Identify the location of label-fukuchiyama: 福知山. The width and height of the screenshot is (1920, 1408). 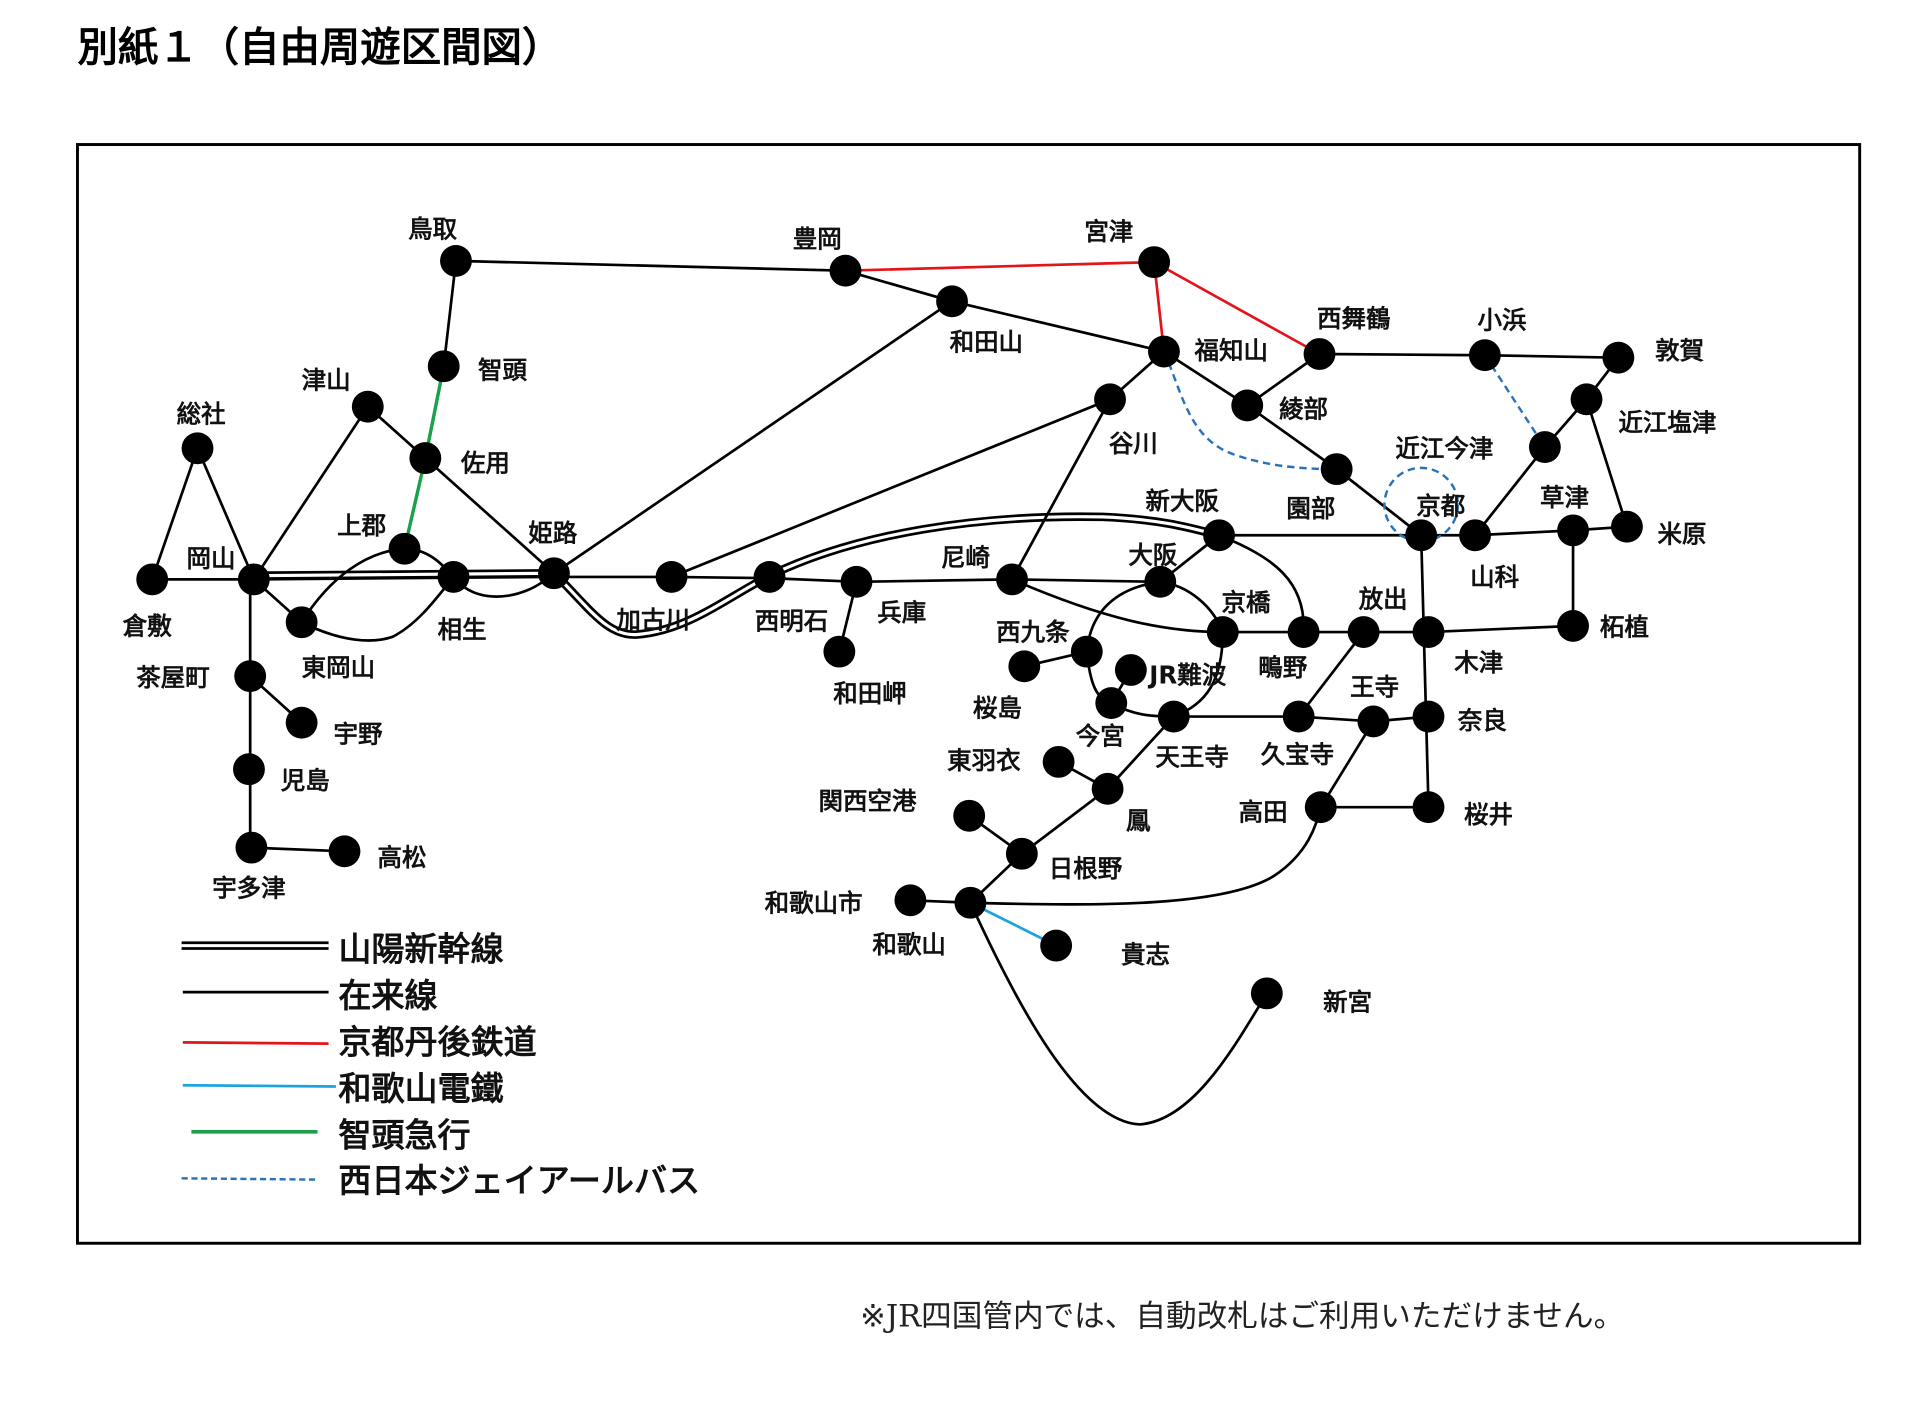
(1231, 350).